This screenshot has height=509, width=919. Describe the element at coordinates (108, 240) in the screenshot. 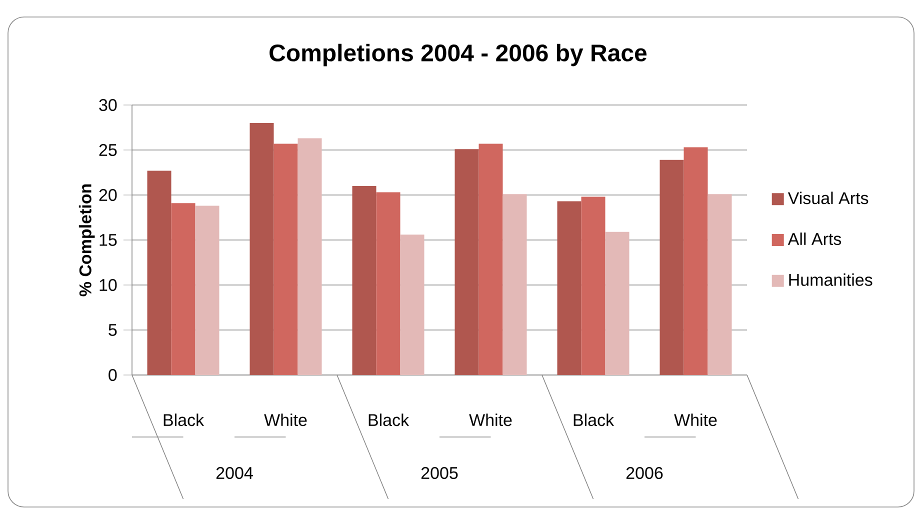

I see `y-tick-label: 15` at that location.